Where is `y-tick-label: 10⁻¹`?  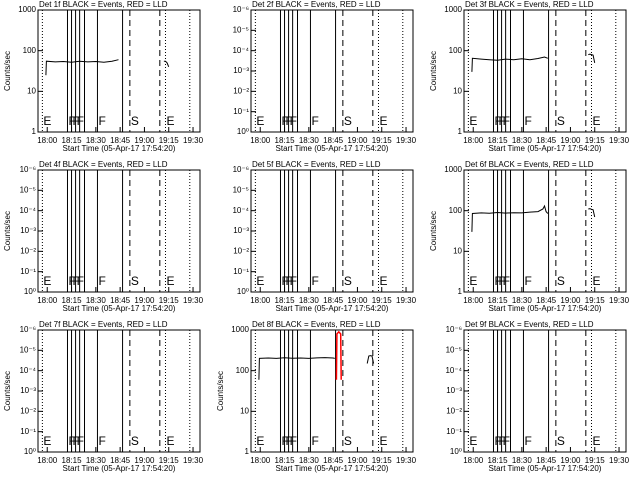 y-tick-label: 10⁻¹ is located at coordinates (28, 431).